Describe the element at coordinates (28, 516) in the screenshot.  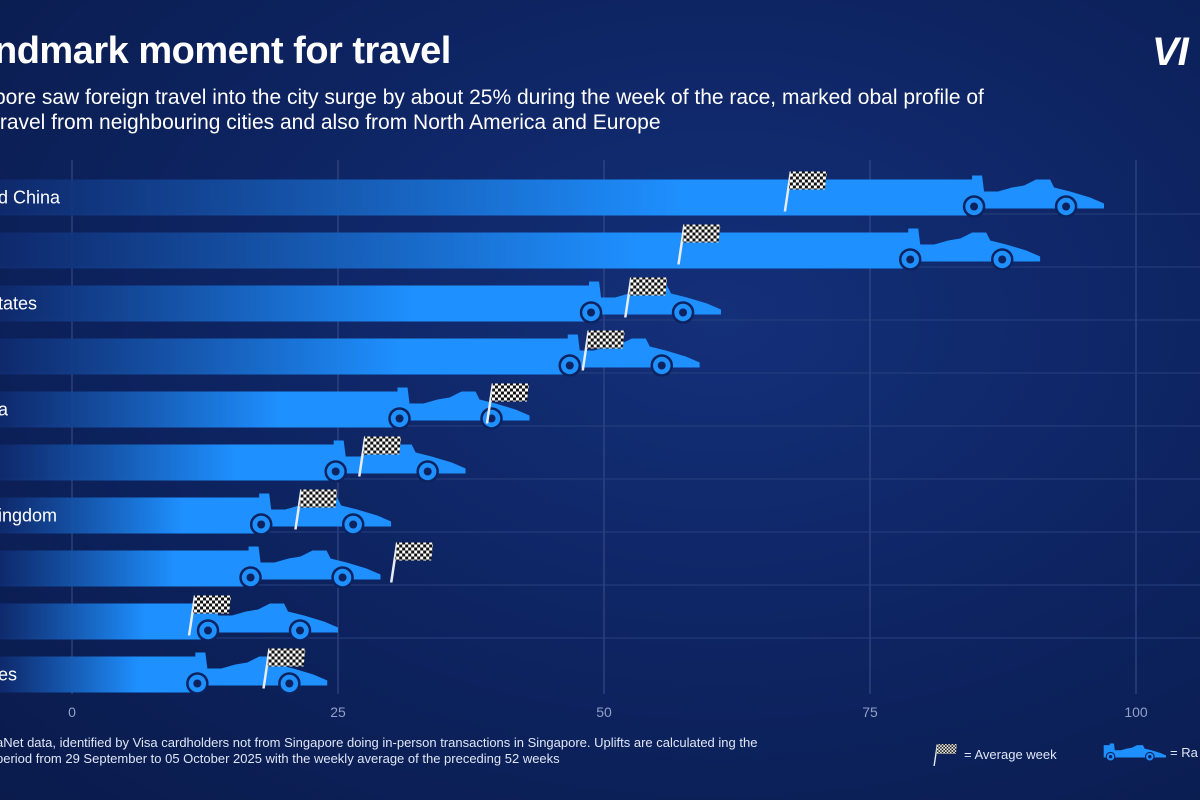
I see `category-label-6: ingdom` at that location.